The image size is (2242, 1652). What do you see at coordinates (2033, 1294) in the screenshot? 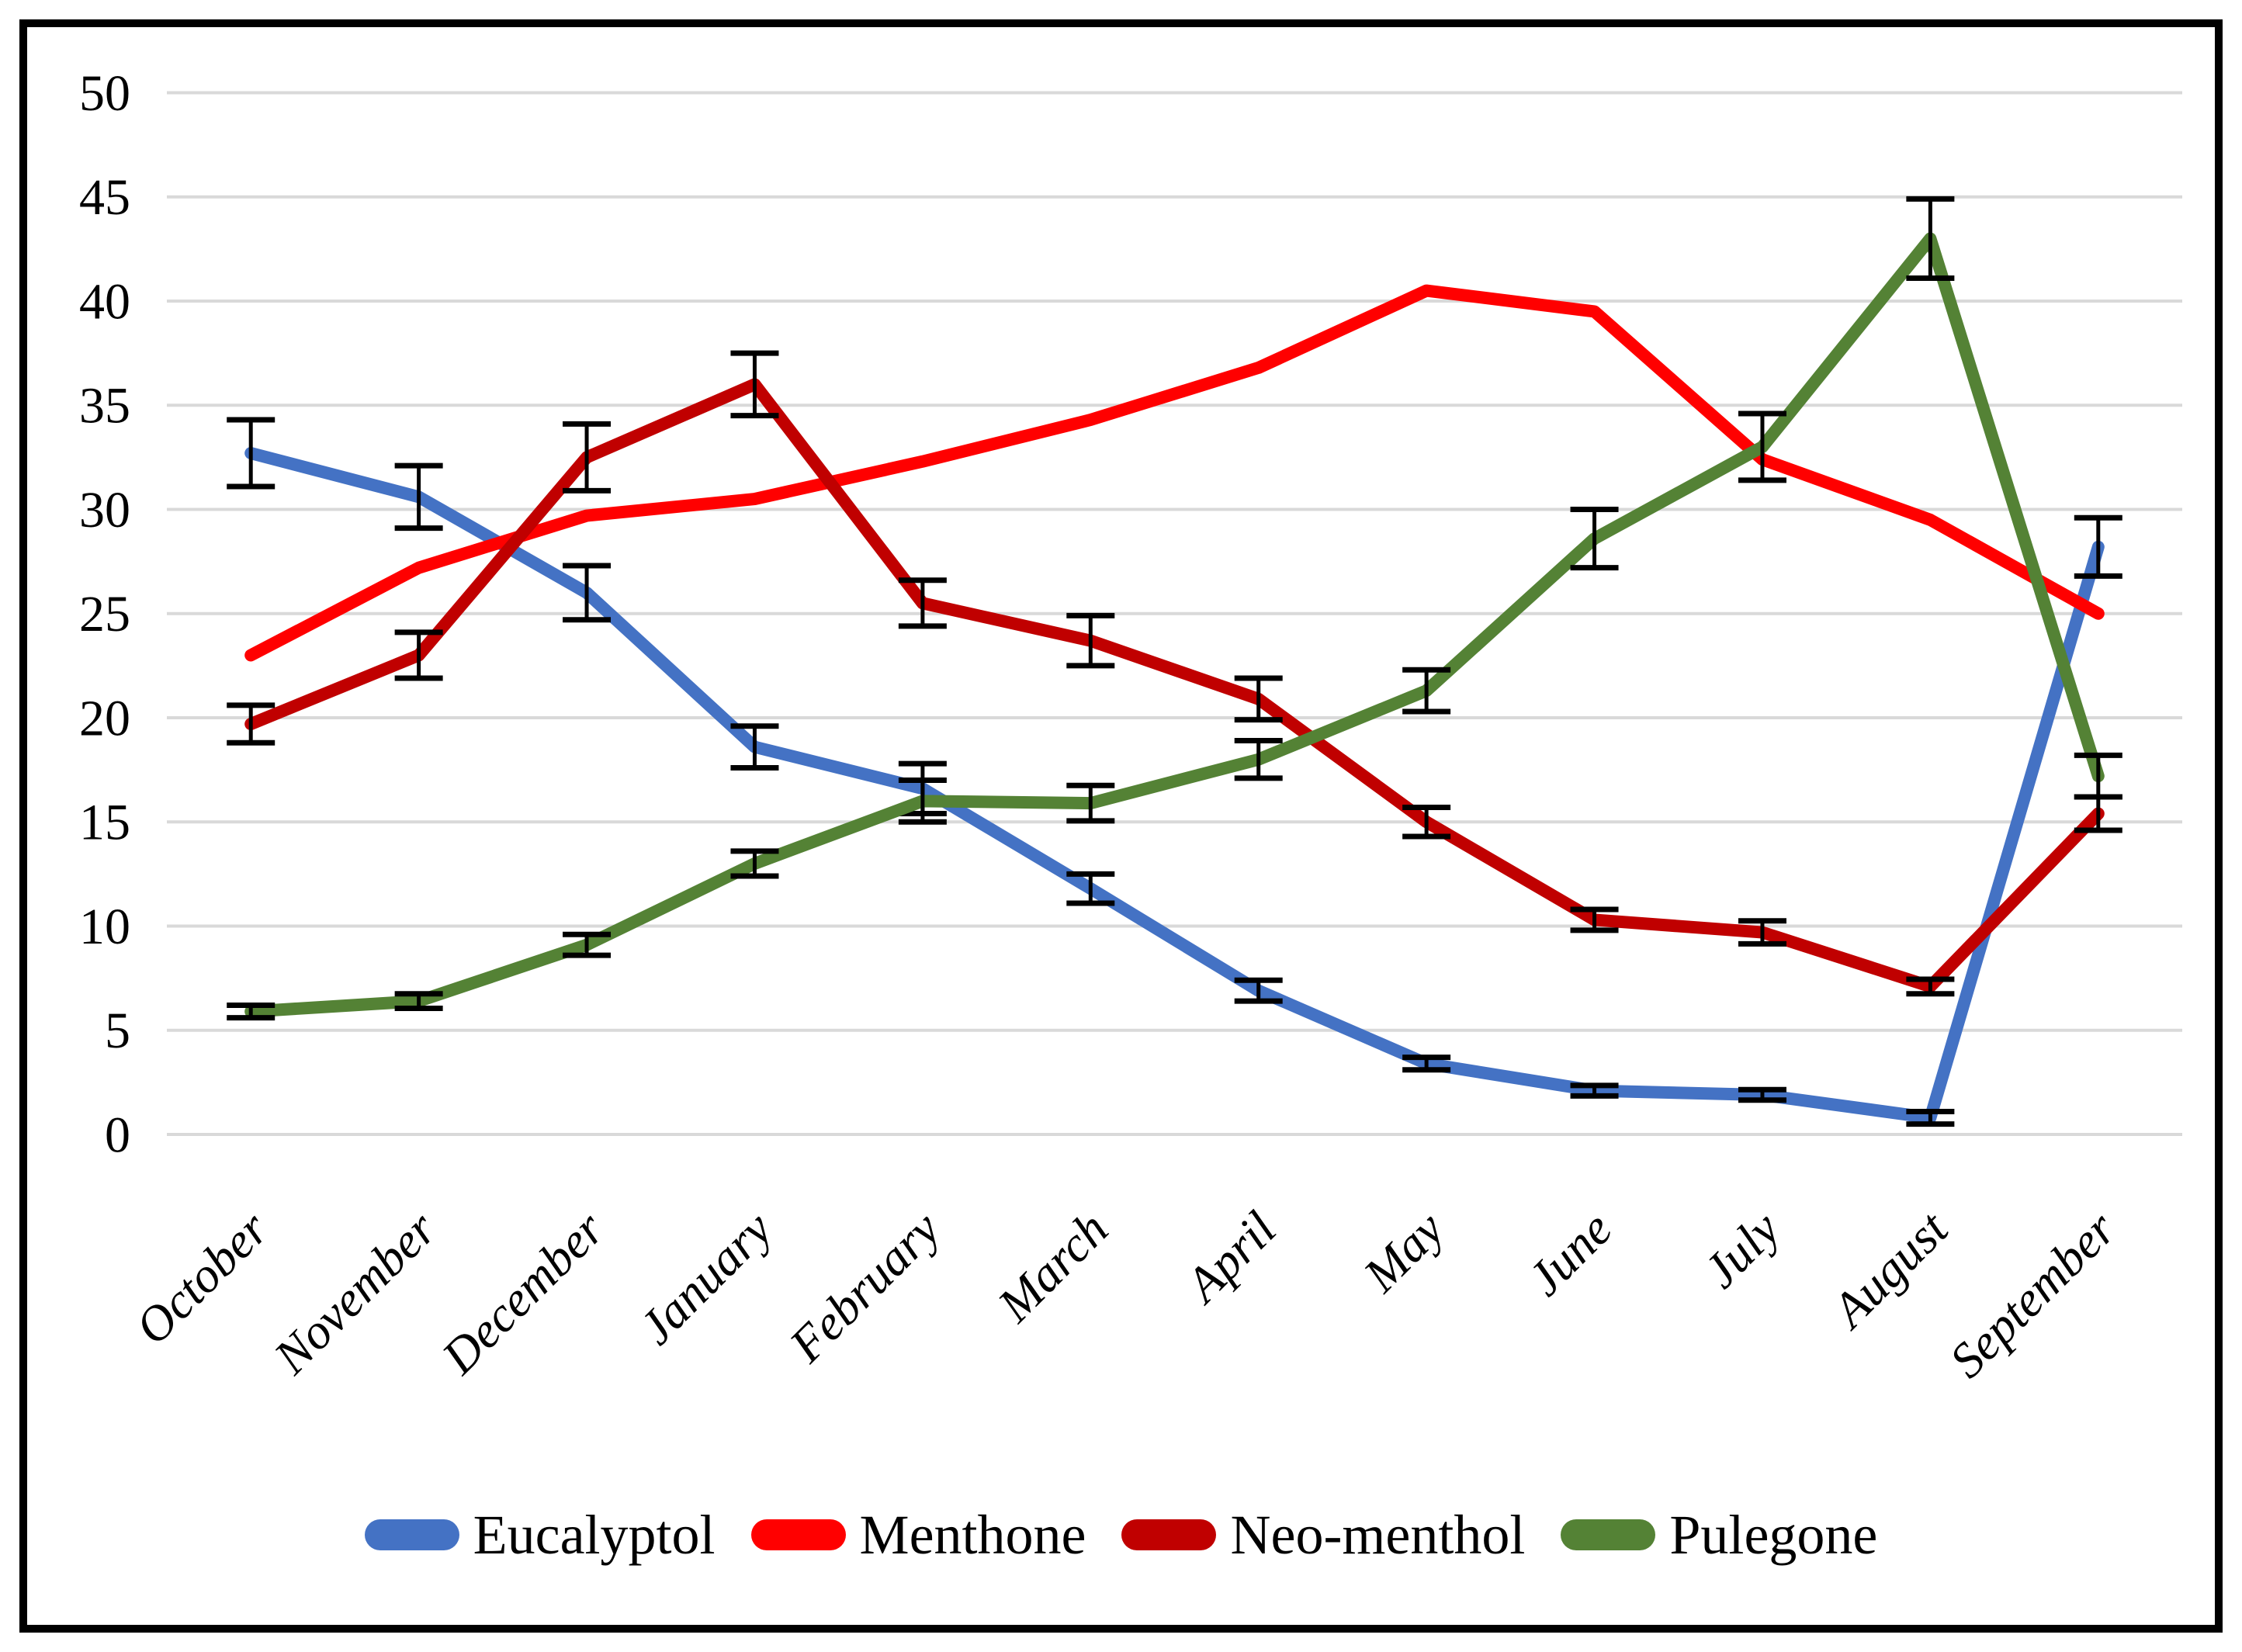
I see `x-label-september: September` at bounding box center [2033, 1294].